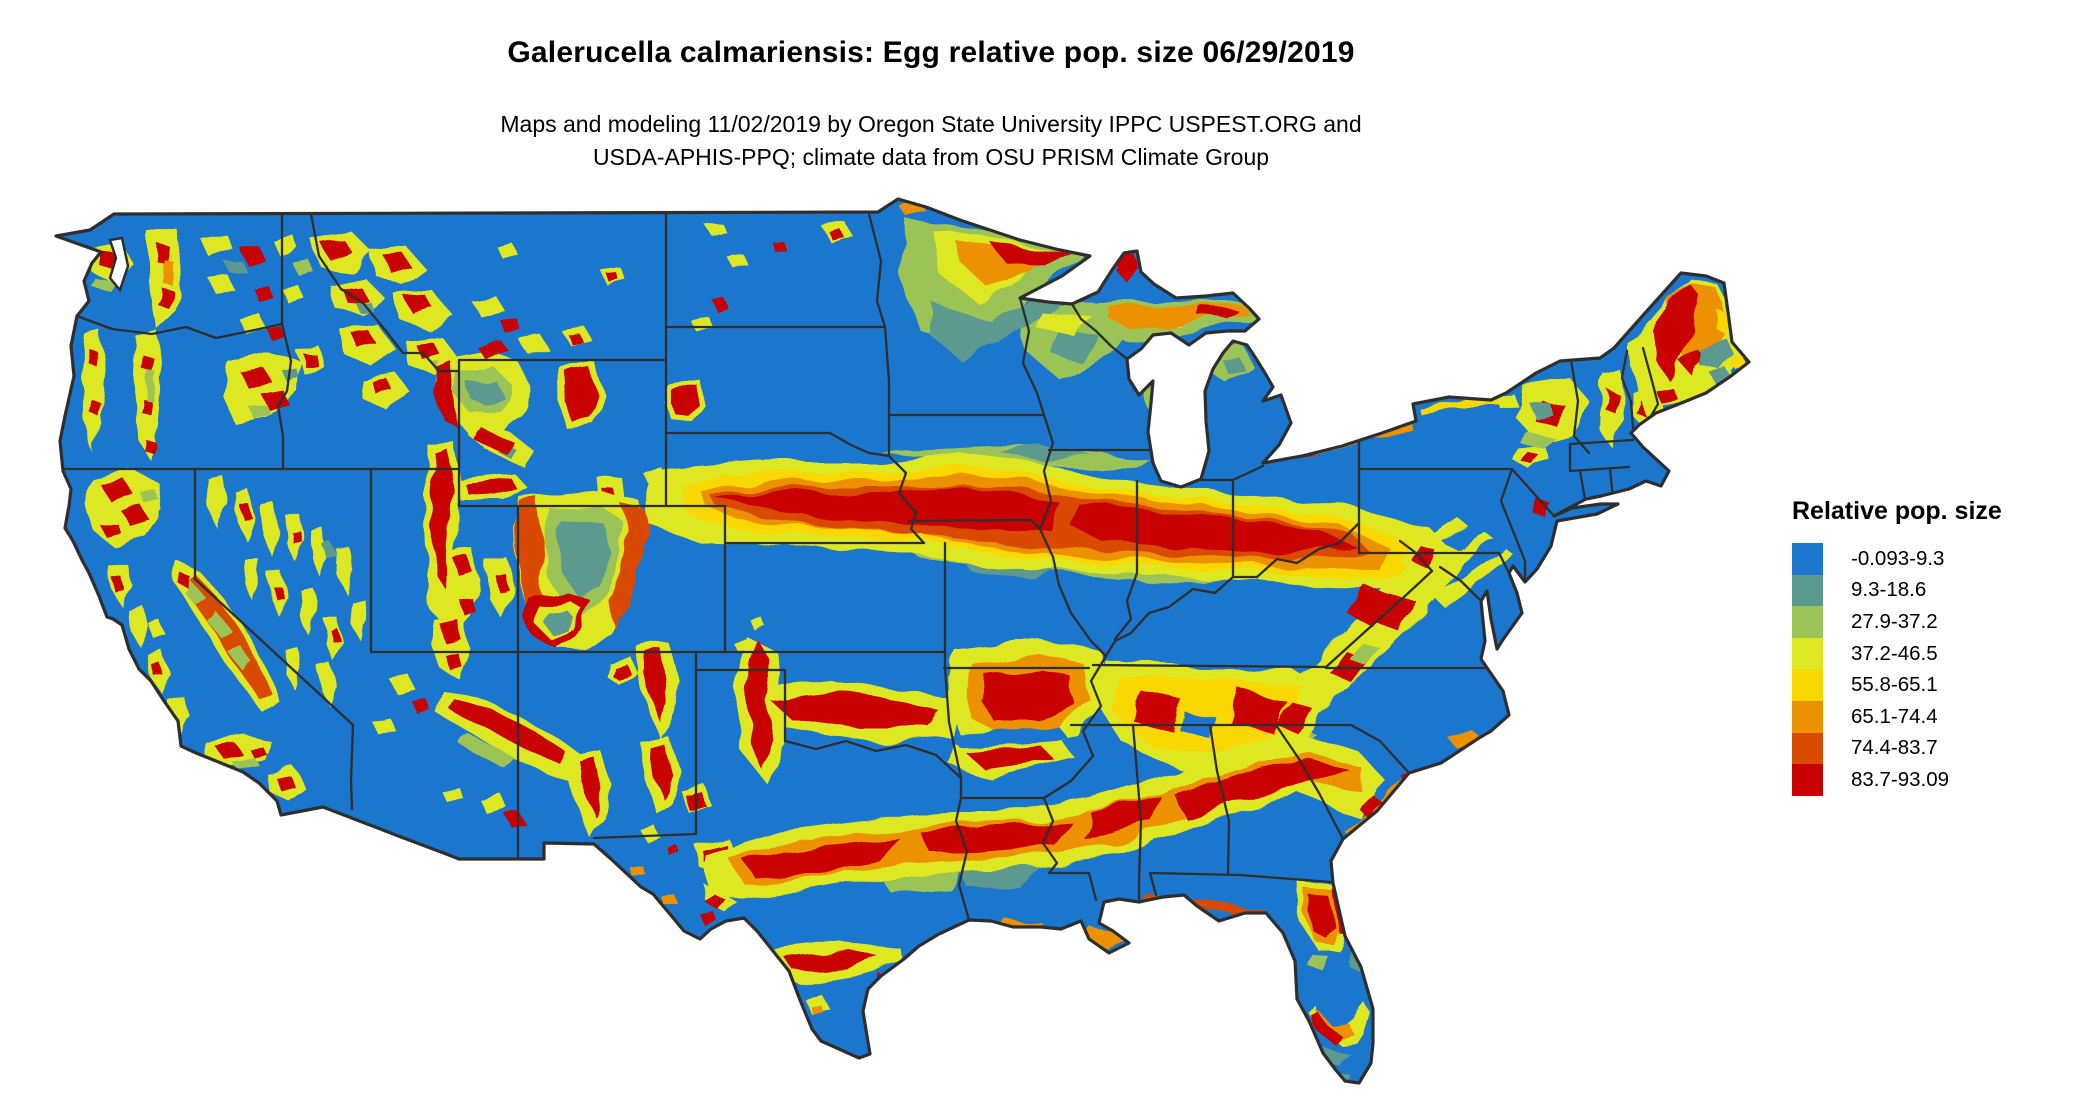 The height and width of the screenshot is (1116, 2099). What do you see at coordinates (1889, 590) in the screenshot?
I see `legend-item-label: 9.3-18.6` at bounding box center [1889, 590].